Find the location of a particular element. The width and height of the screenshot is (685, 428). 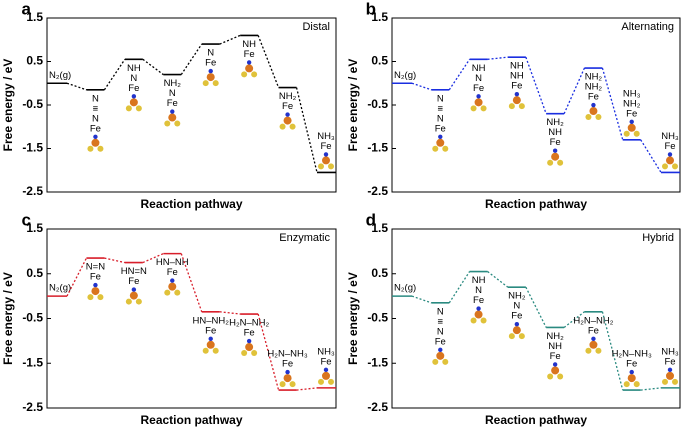

panel-title: Hybrid is located at coordinates (658, 238).